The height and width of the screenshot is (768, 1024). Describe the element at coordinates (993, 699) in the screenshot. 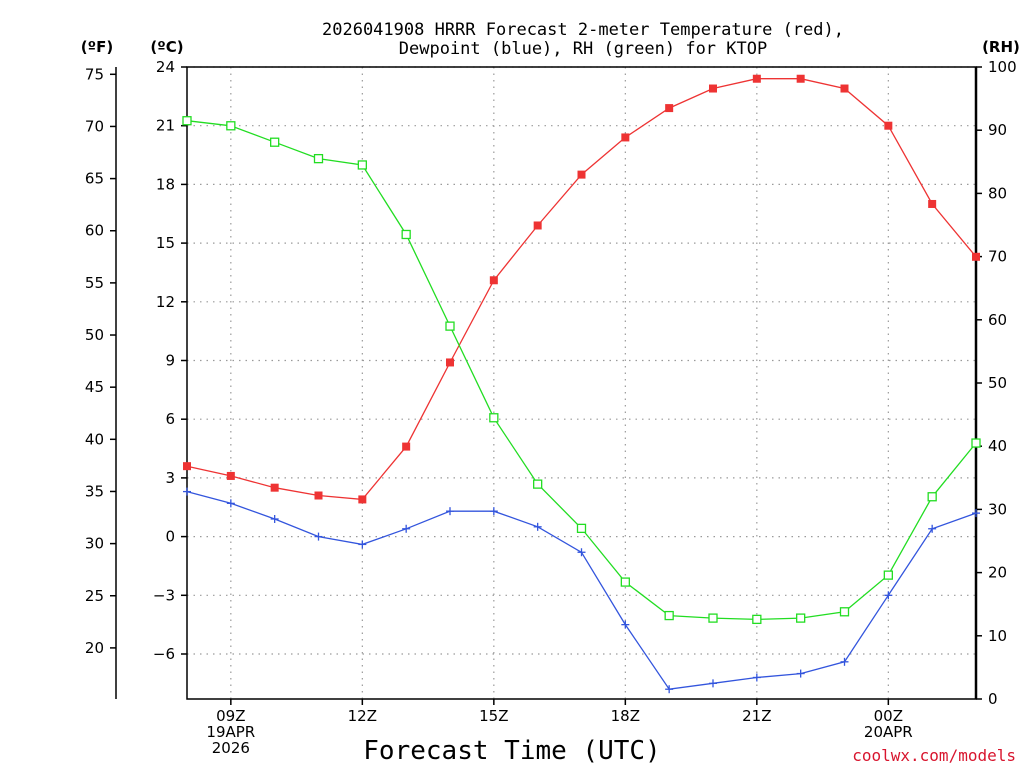

I see `rh-tick-label: 0` at that location.